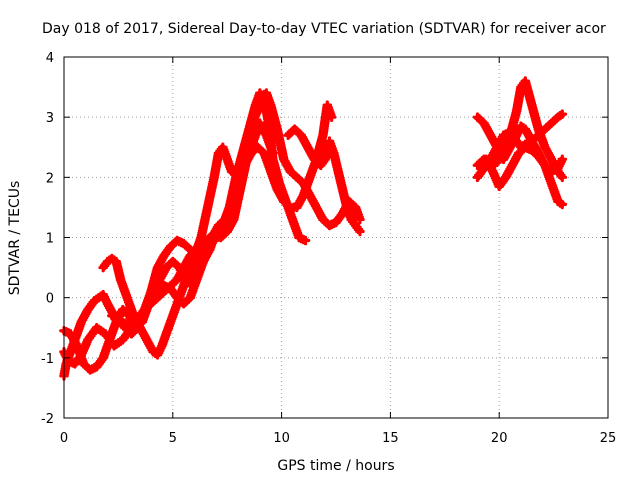  I want to click on x-axis-label: GPS time / hours, so click(335, 466).